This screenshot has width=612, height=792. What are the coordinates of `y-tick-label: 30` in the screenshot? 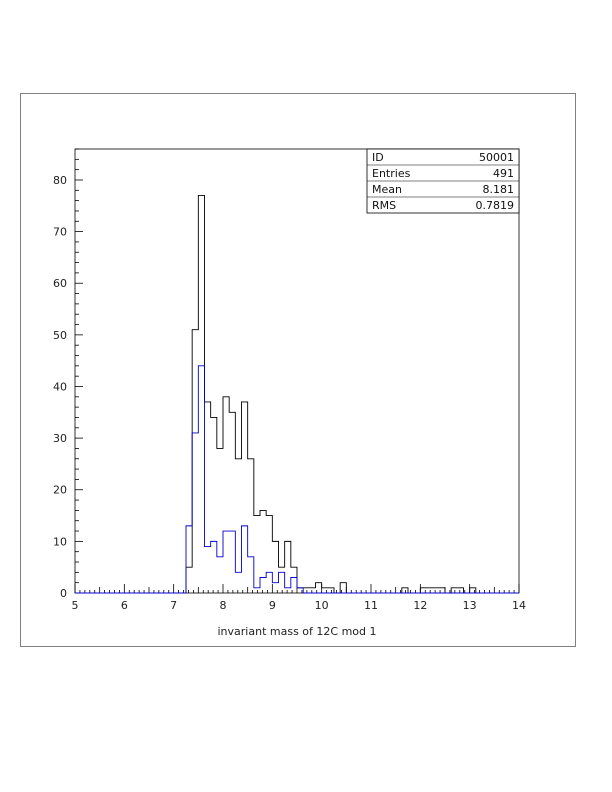 It's located at (60, 438).